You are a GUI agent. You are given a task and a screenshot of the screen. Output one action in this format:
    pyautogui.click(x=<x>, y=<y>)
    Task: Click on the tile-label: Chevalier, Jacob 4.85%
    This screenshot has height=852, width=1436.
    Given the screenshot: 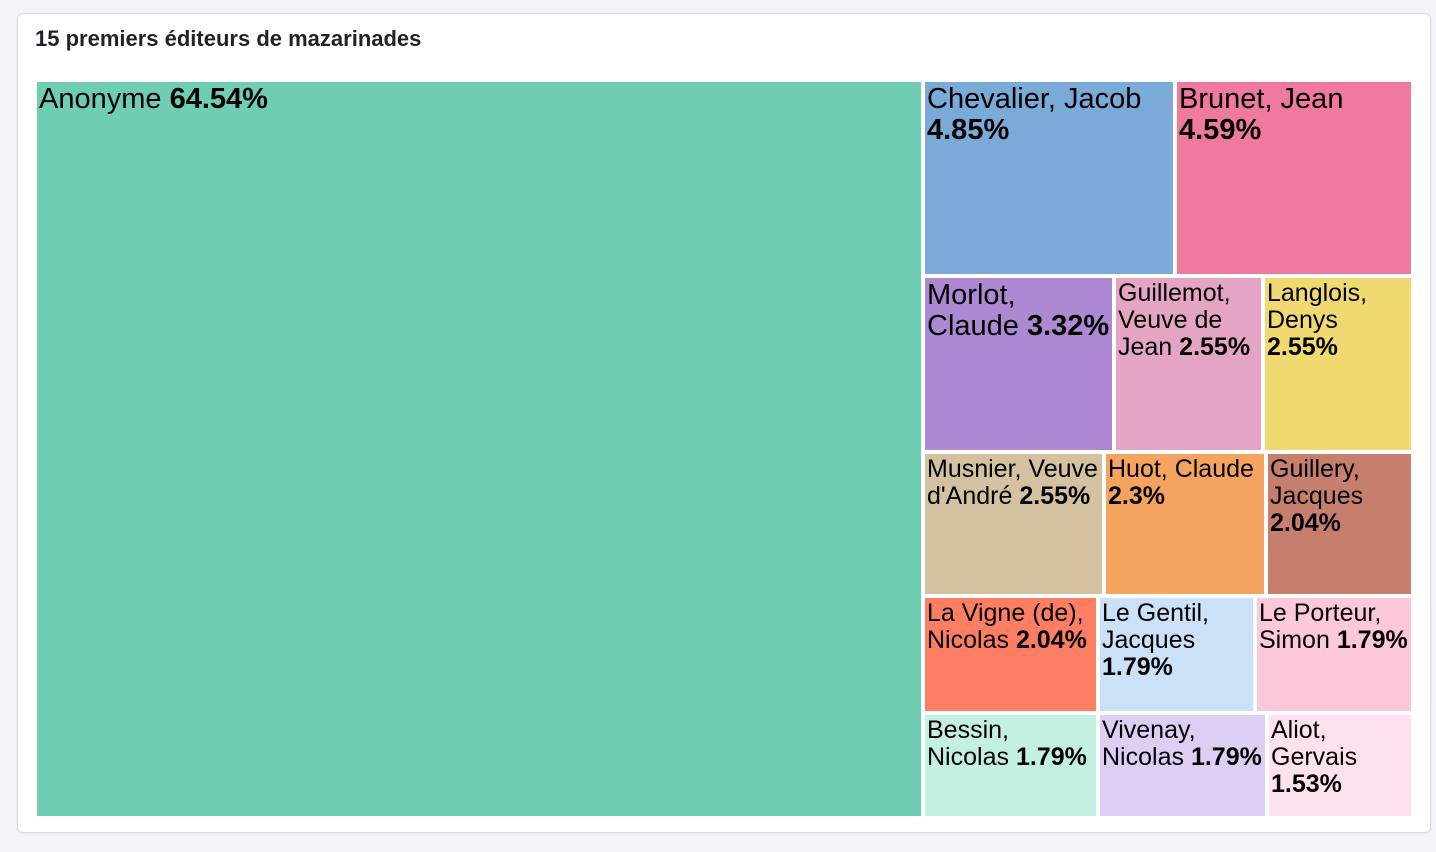 What is the action you would take?
    pyautogui.click(x=1049, y=115)
    